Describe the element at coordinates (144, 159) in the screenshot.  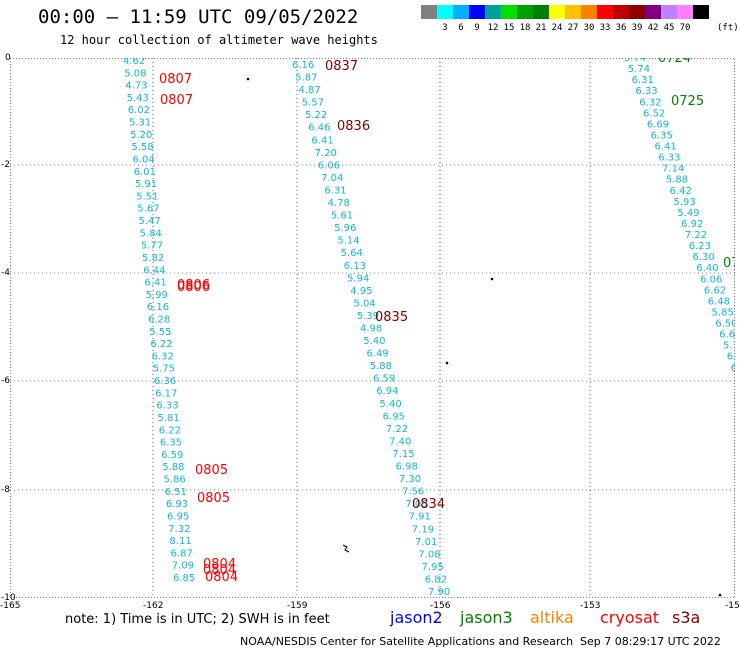
I see `wave-height-label: 6.04` at that location.